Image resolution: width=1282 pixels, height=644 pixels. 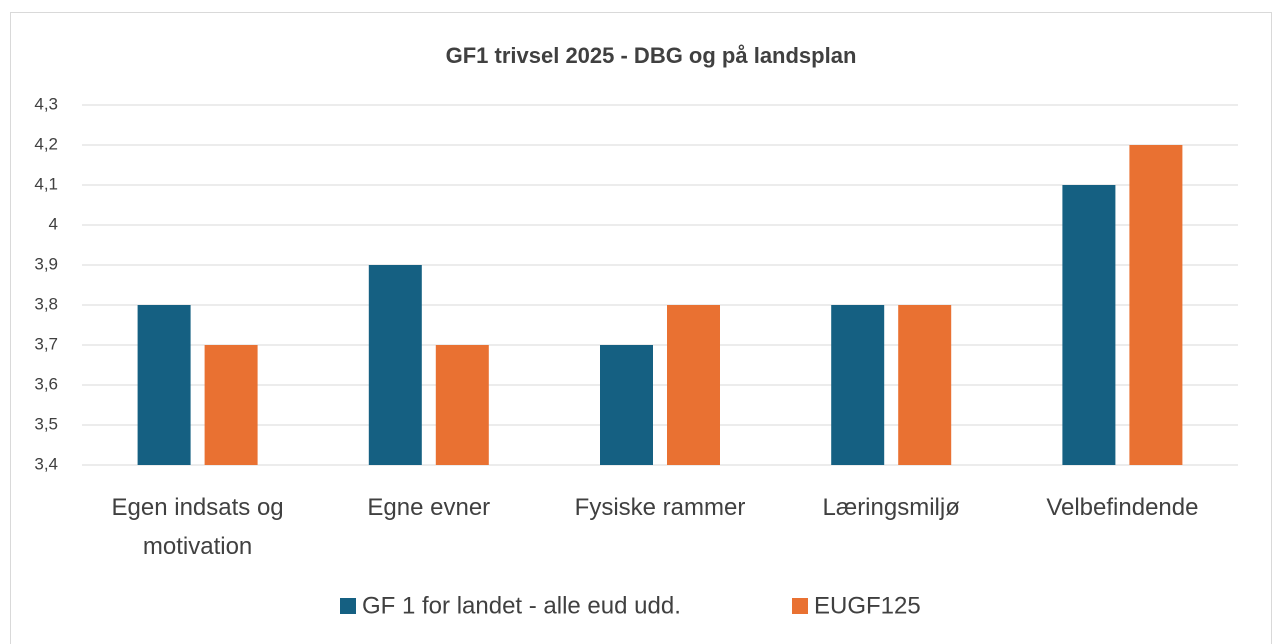 What do you see at coordinates (46, 263) in the screenshot?
I see `y-tick-label: 3,9` at bounding box center [46, 263].